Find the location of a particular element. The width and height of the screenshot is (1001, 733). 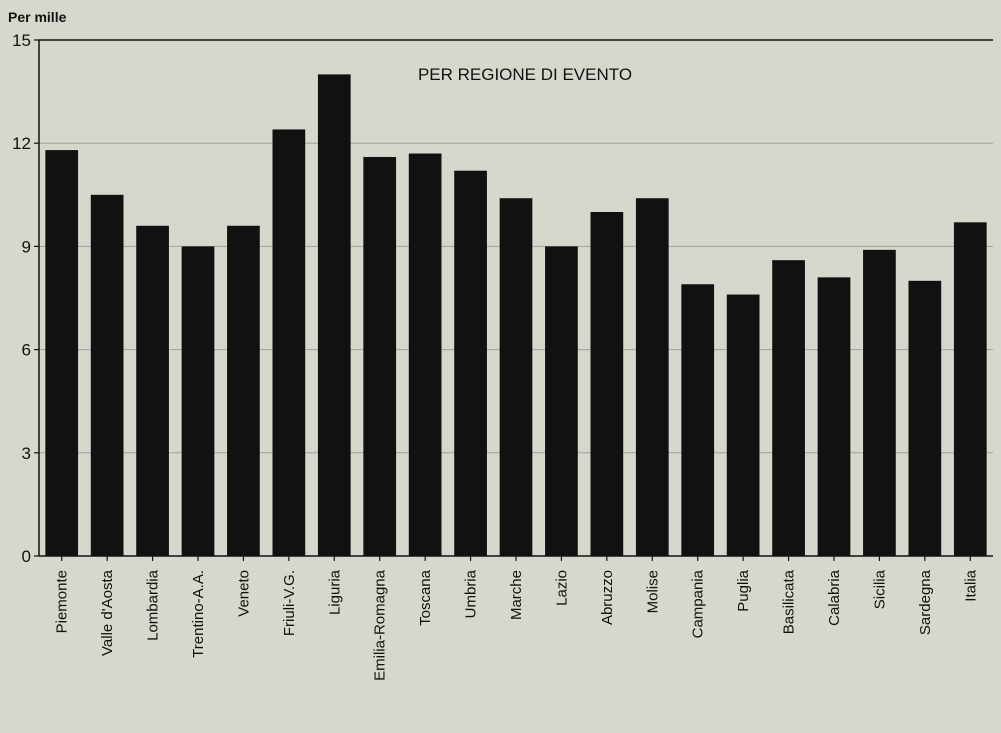

x-tick-label: Lombardia is located at coordinates (153, 605).